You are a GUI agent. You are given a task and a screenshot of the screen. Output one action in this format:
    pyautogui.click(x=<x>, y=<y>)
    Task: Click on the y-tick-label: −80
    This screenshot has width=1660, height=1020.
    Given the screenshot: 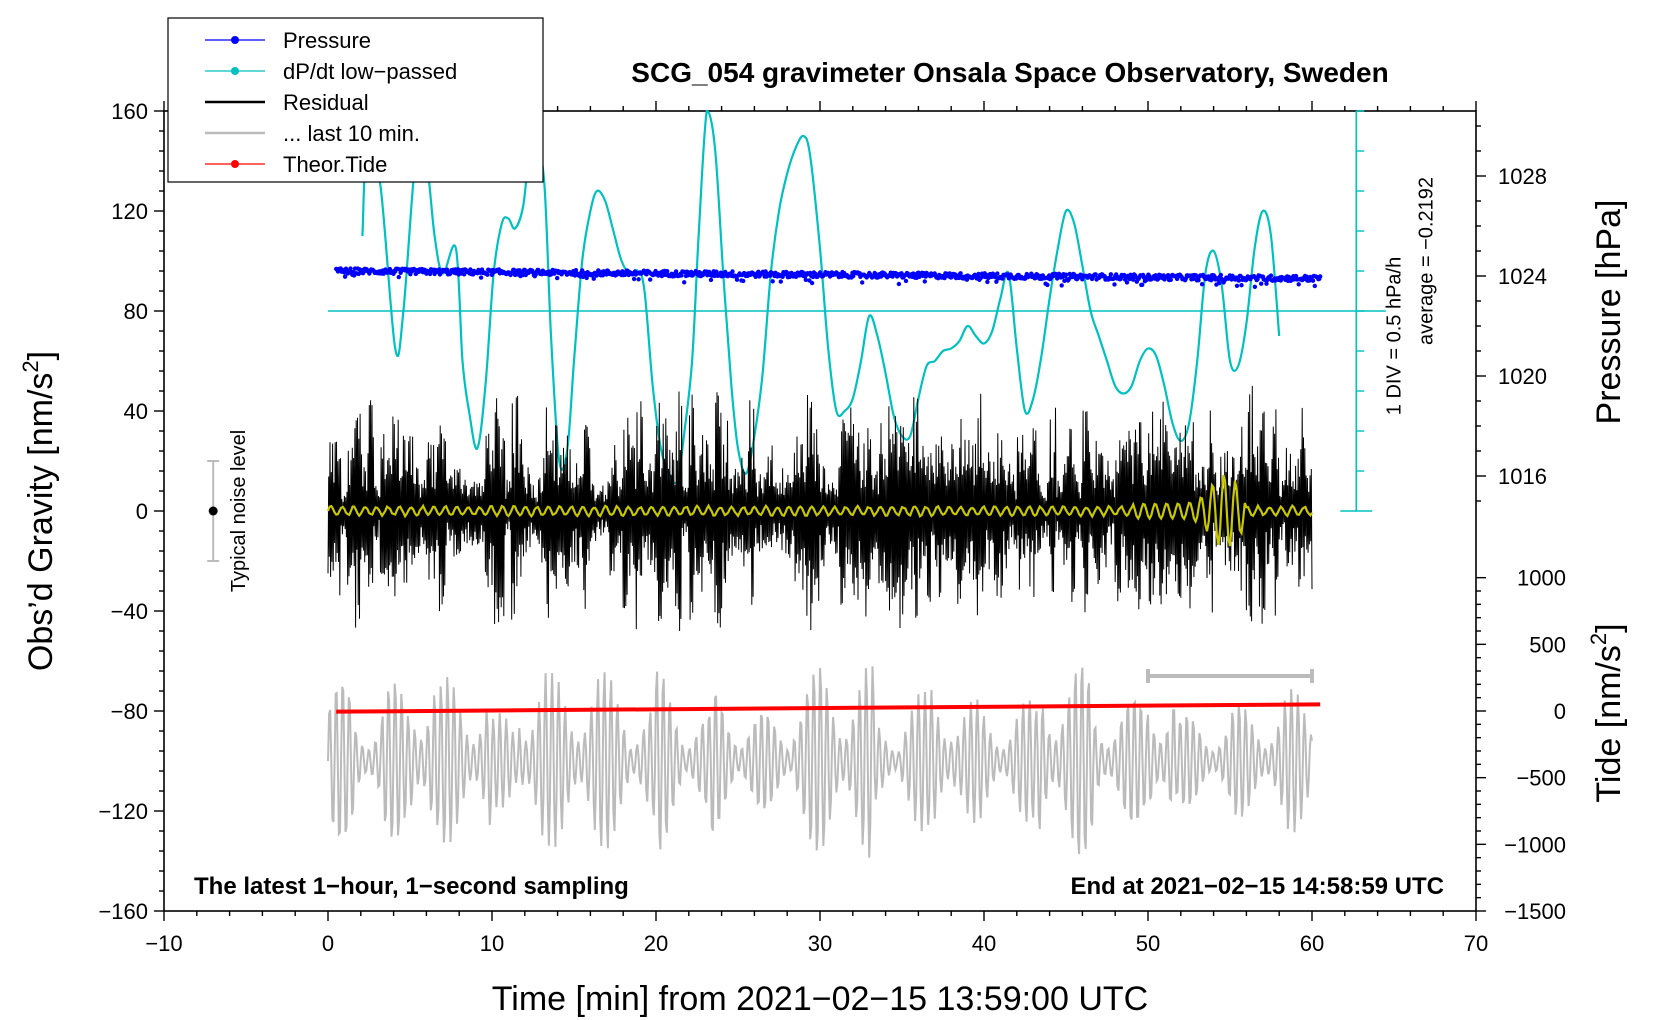 What is the action you would take?
    pyautogui.click(x=129, y=711)
    